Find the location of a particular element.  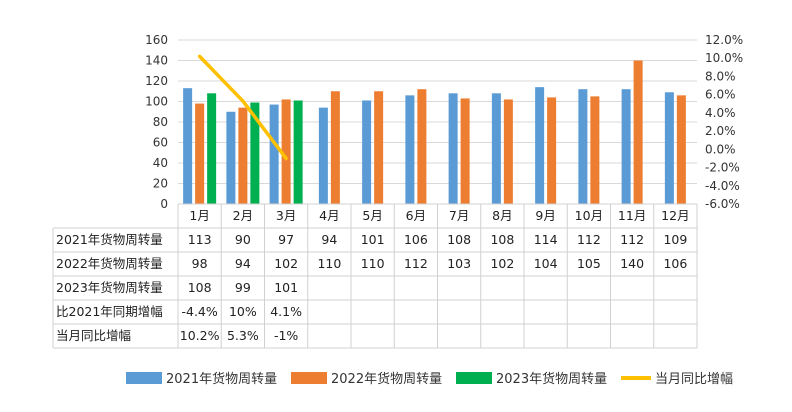

category-label: 6月 is located at coordinates (416, 215).